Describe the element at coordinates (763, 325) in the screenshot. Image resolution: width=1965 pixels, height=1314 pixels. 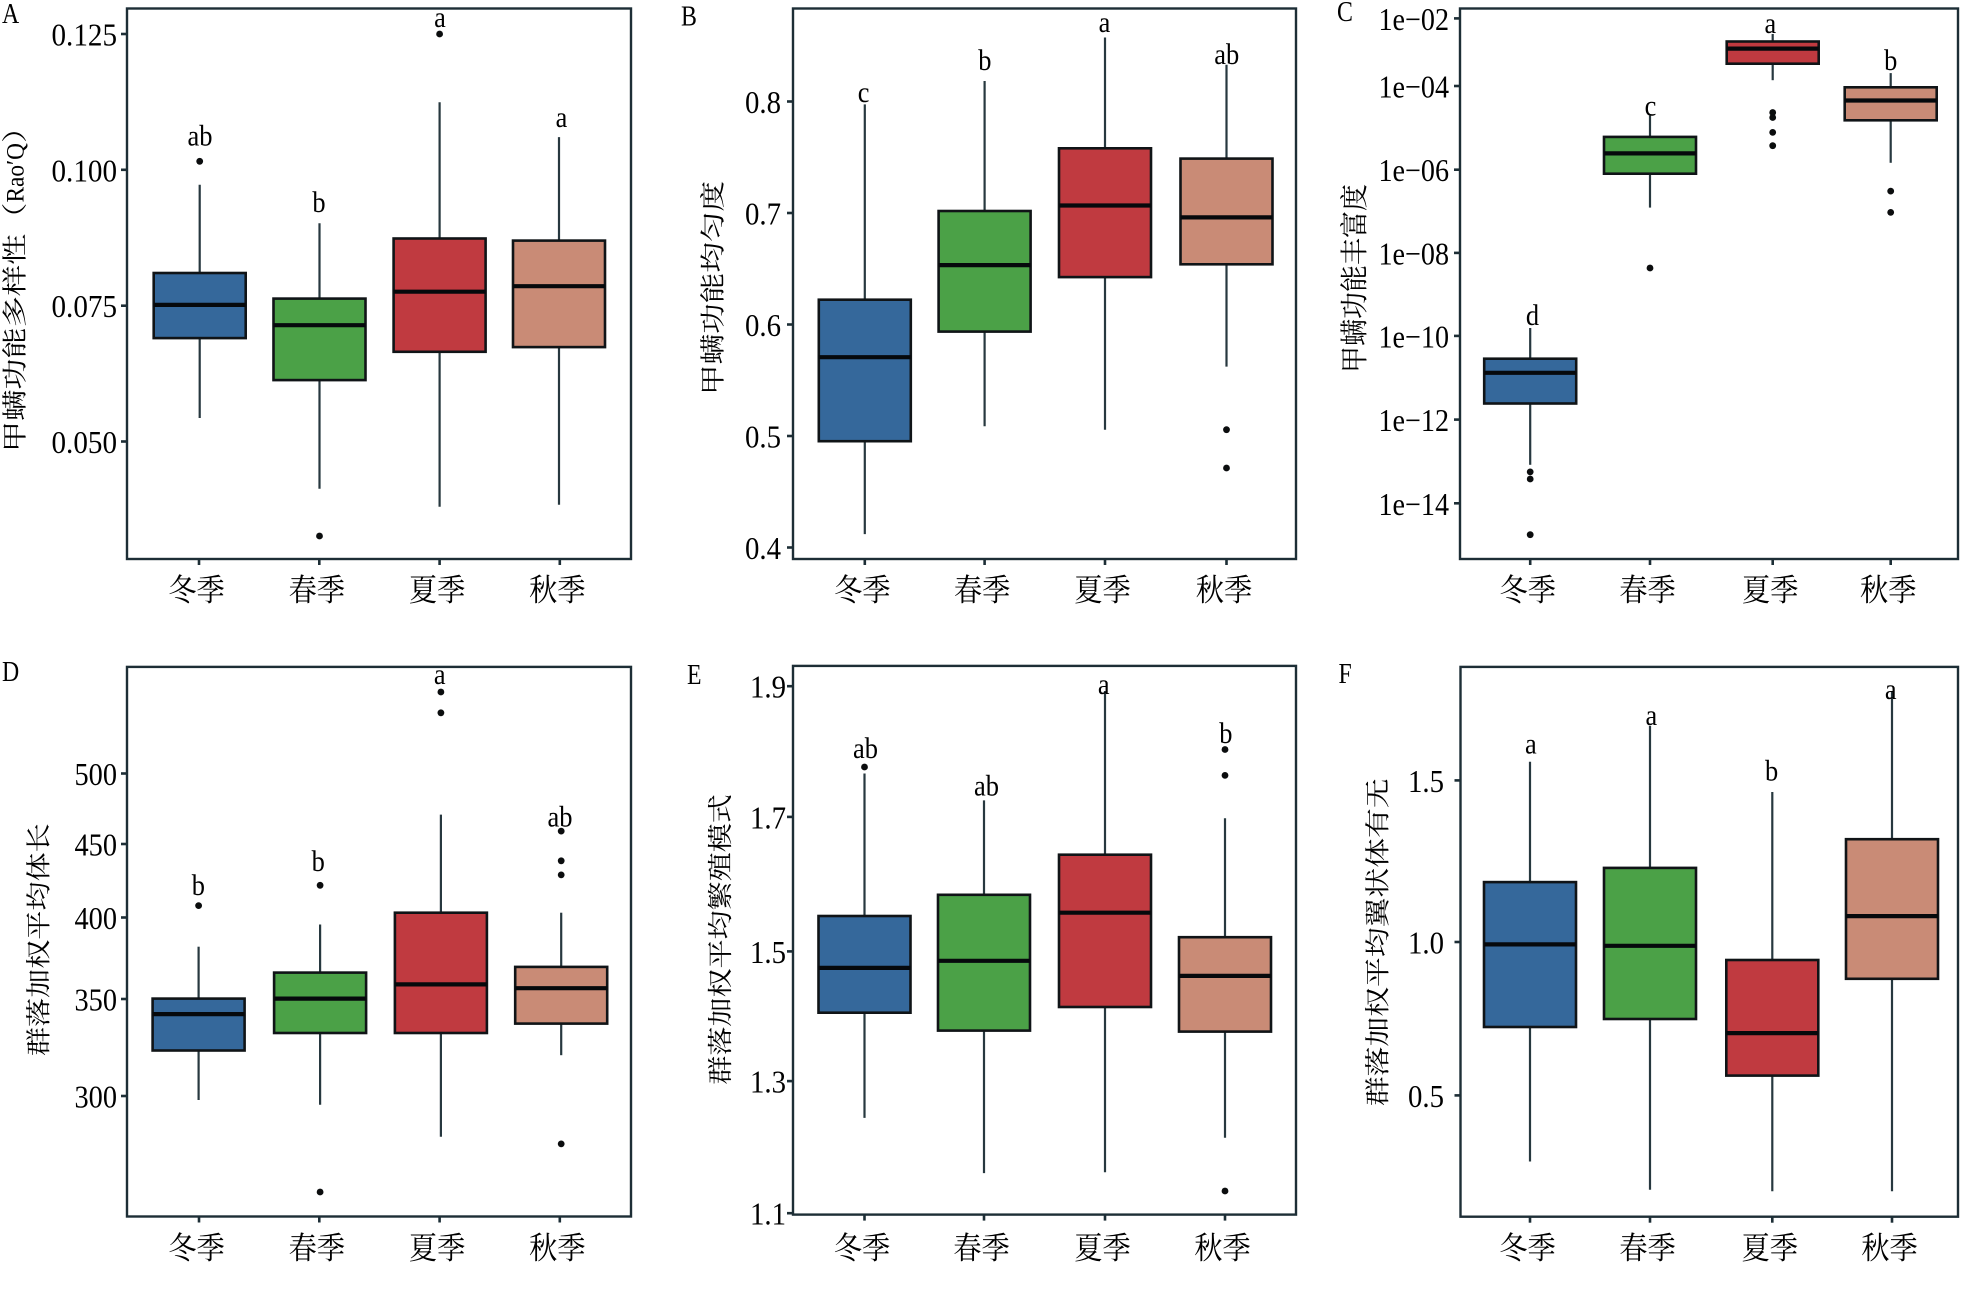
I see `svg-text: 0.6` at that location.